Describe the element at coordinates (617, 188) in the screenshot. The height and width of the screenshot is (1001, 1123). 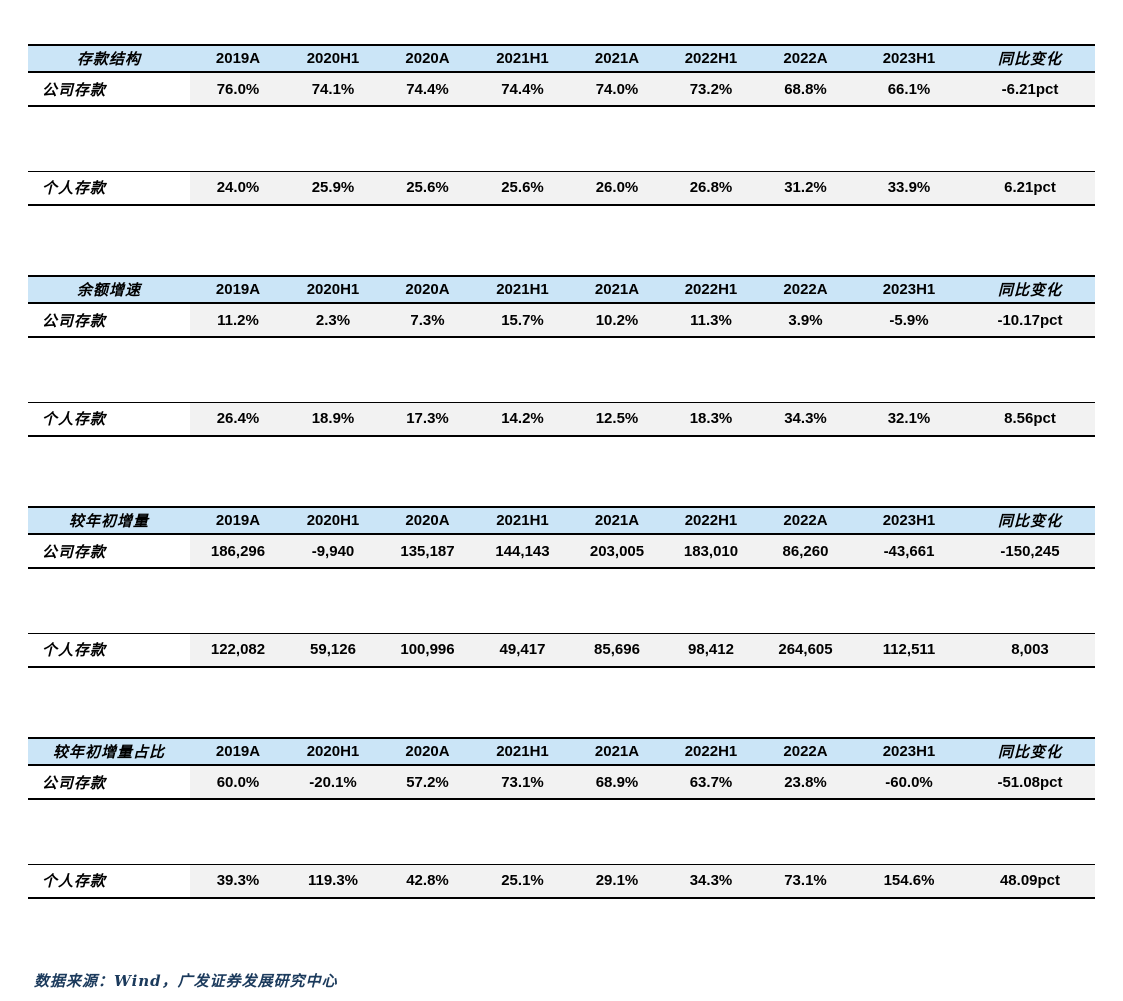
I see `table-cell: 26.0%` at that location.